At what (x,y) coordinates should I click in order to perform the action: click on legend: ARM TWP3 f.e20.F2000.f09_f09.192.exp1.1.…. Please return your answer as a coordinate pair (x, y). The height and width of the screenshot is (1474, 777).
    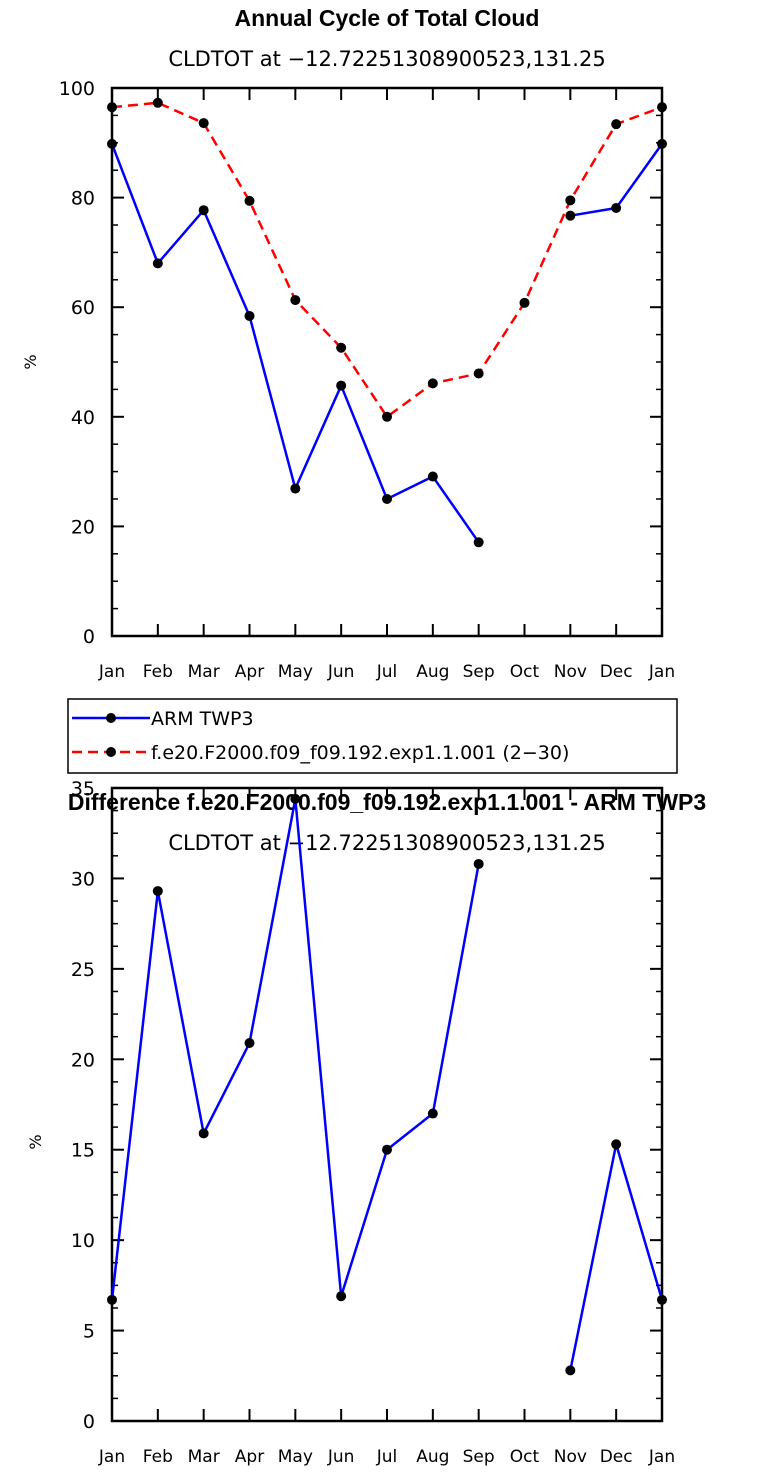
    Looking at the image, I should click on (372, 736).